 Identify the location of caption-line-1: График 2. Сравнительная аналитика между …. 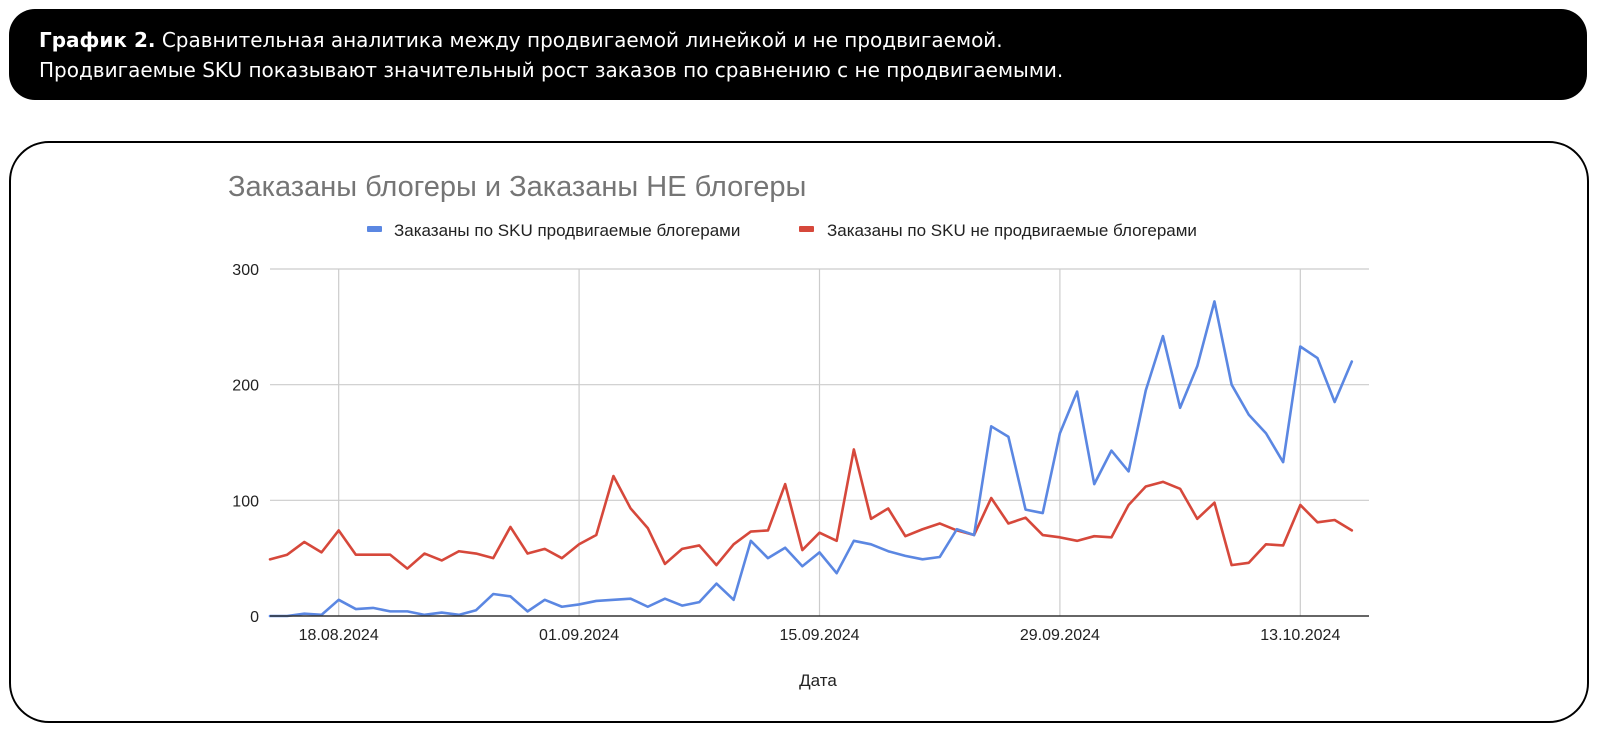
(798, 40).